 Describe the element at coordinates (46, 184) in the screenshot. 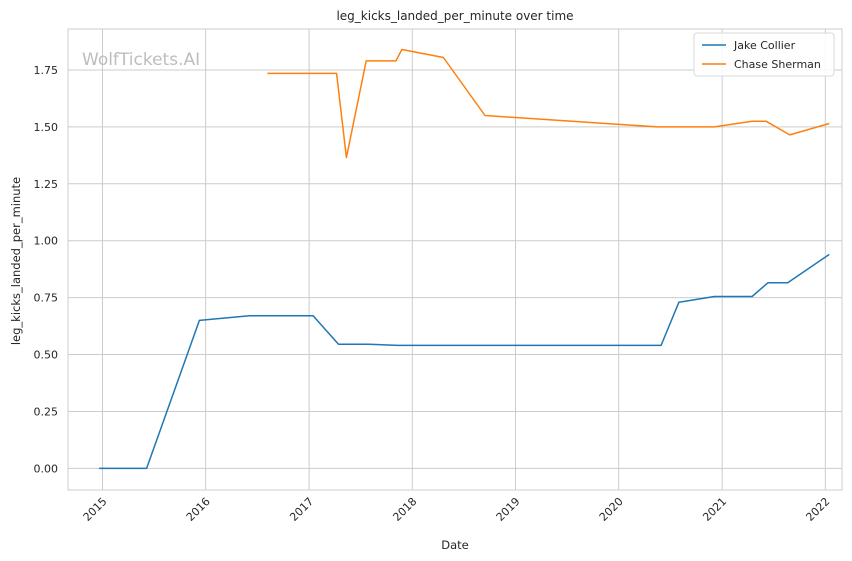

I see `y-tick-label: 1.25` at that location.